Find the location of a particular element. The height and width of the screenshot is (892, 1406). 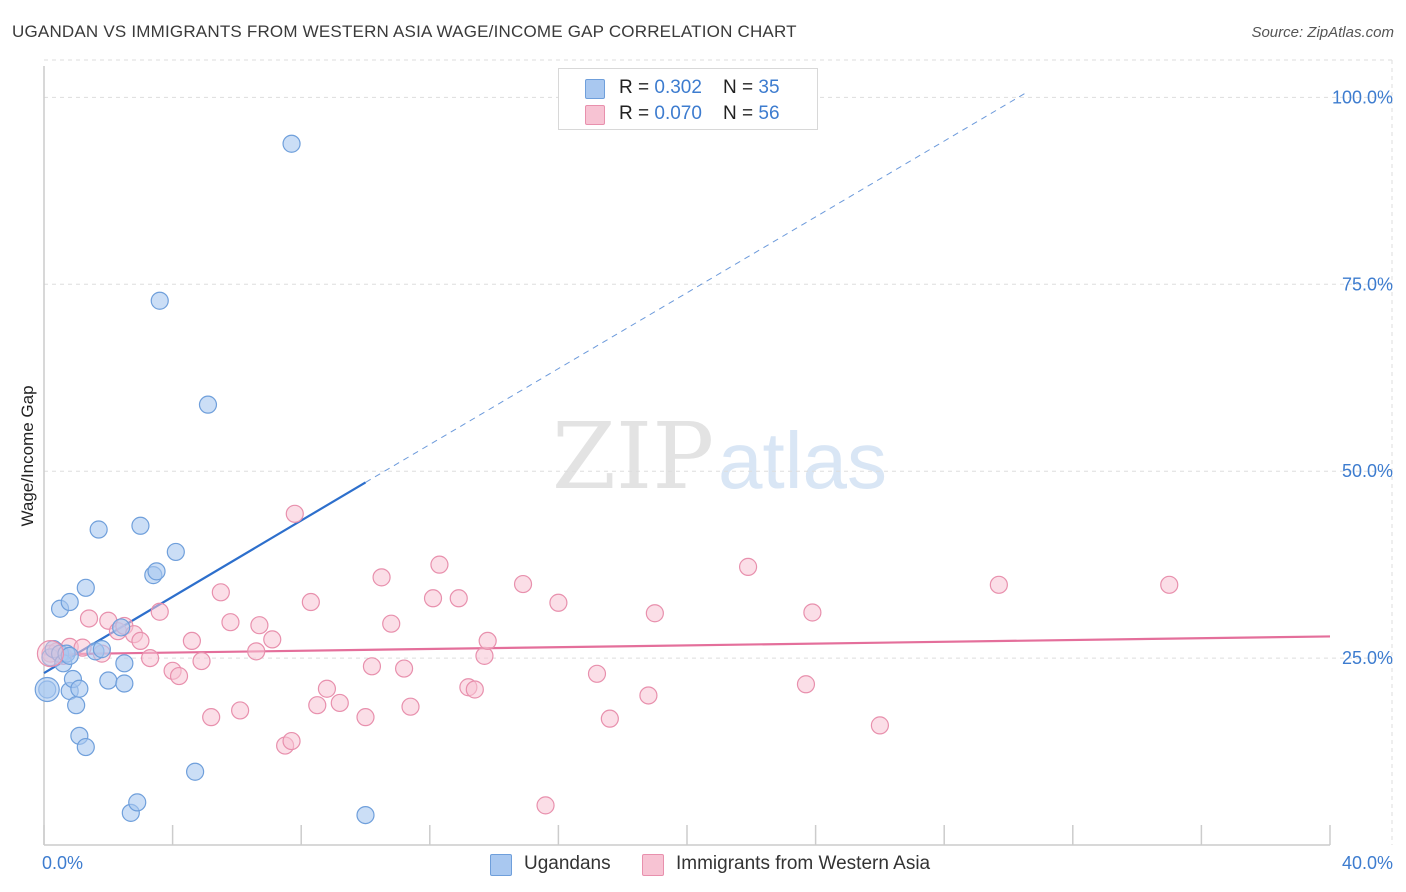

correlation-legend: R = 0.302 N = 35 R = 0.070 N = 56 is located at coordinates (688, 99).